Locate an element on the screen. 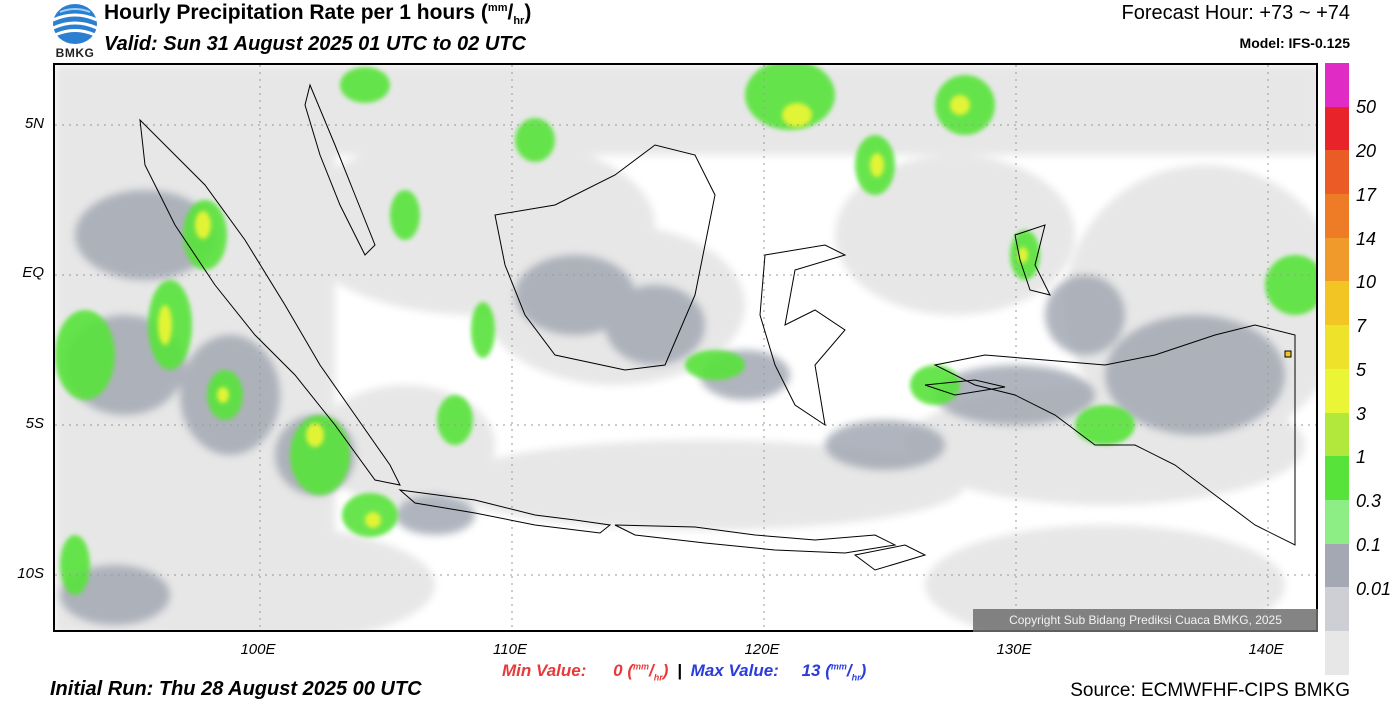  title-unit-num: mm is located at coordinates (497, 8).